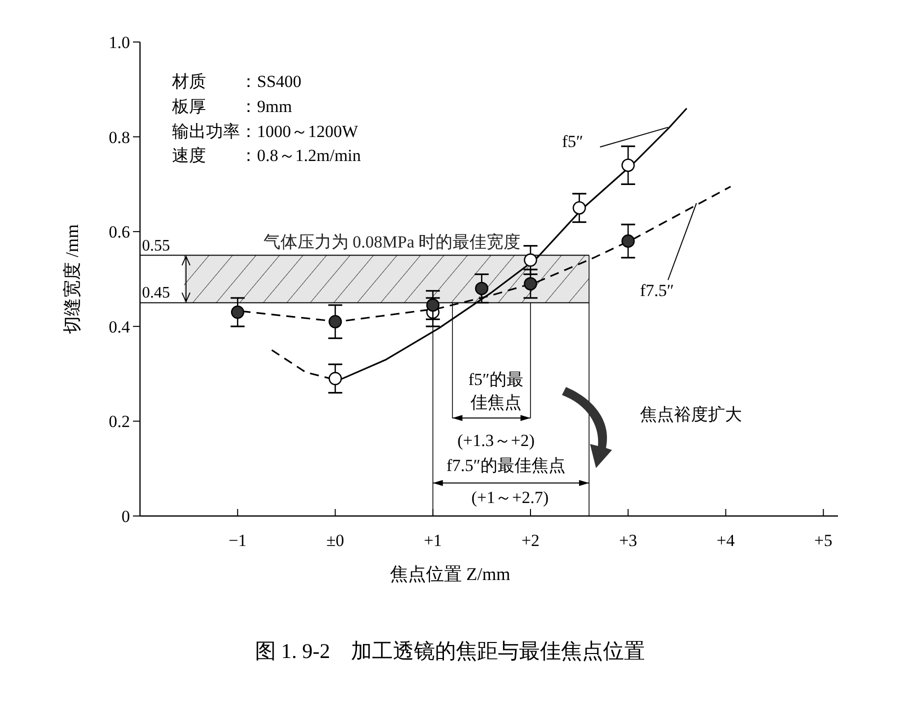  Describe the element at coordinates (530, 540) in the screenshot. I see `x-tick-label: +2` at that location.